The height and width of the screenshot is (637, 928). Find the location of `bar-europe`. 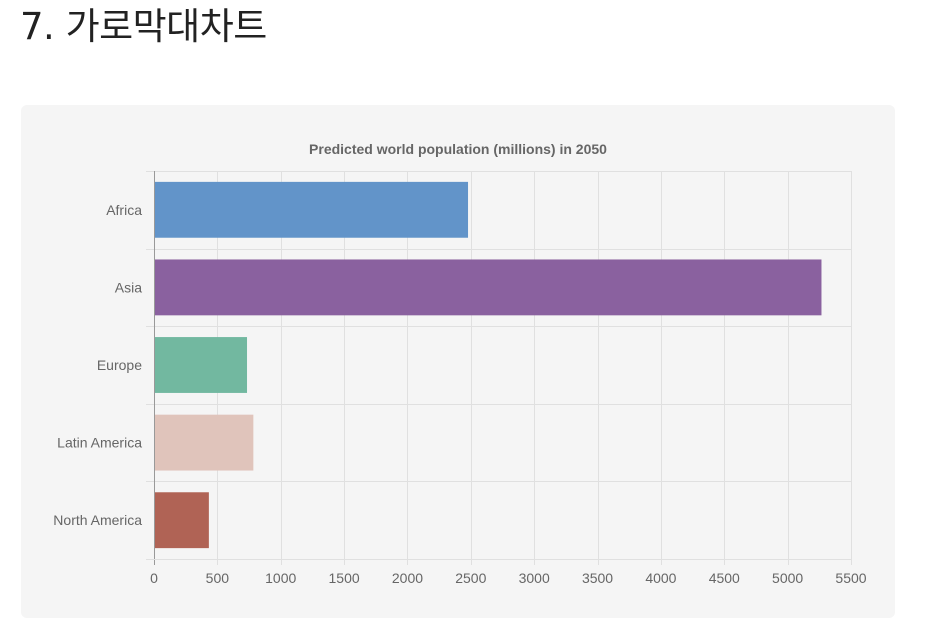

bar-europe is located at coordinates (201, 365).